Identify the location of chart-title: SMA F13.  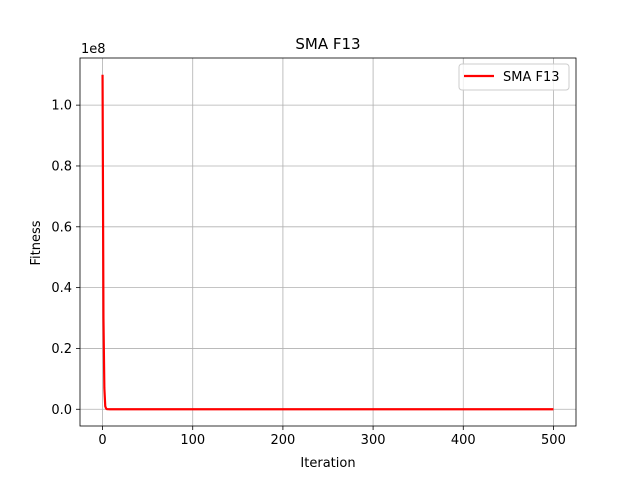
(327, 44).